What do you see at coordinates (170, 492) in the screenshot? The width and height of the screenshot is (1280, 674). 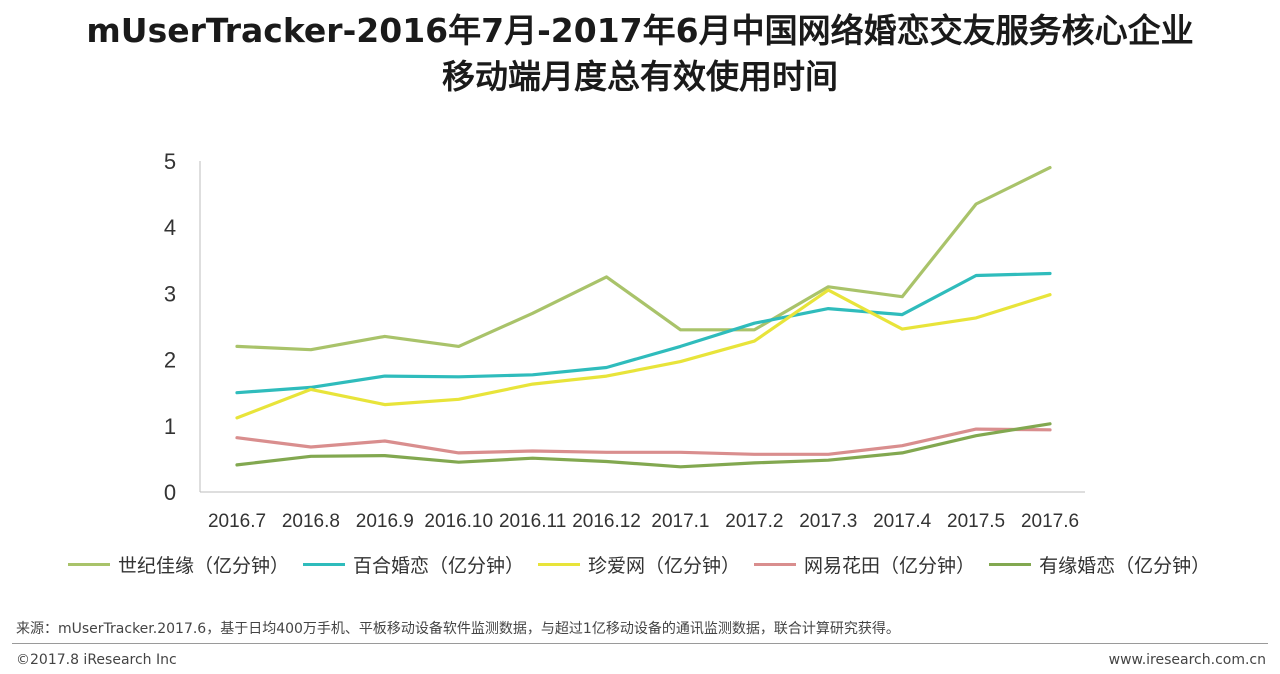 I see `y-tick-label: 0` at bounding box center [170, 492].